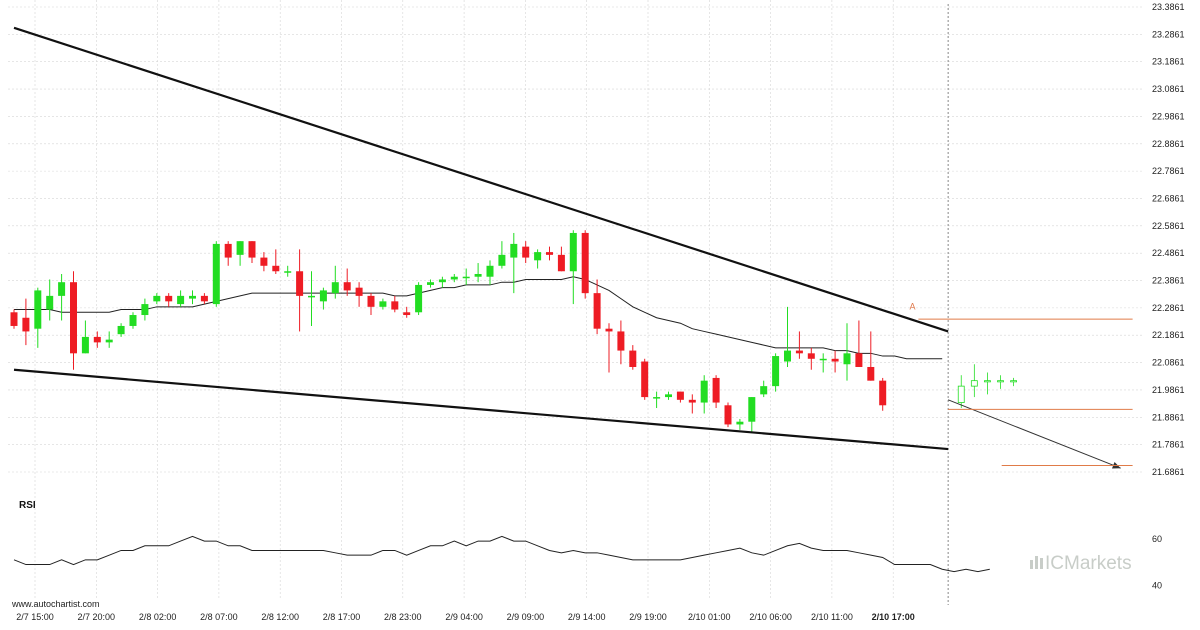  What do you see at coordinates (1168, 472) in the screenshot?
I see `y-tick-label: 21.6861` at bounding box center [1168, 472].